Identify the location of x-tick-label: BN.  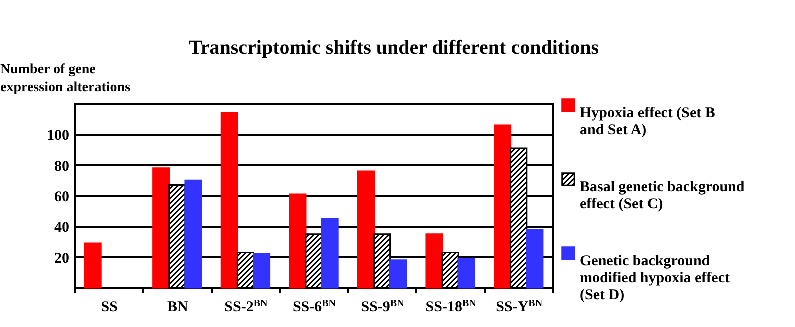
(178, 308).